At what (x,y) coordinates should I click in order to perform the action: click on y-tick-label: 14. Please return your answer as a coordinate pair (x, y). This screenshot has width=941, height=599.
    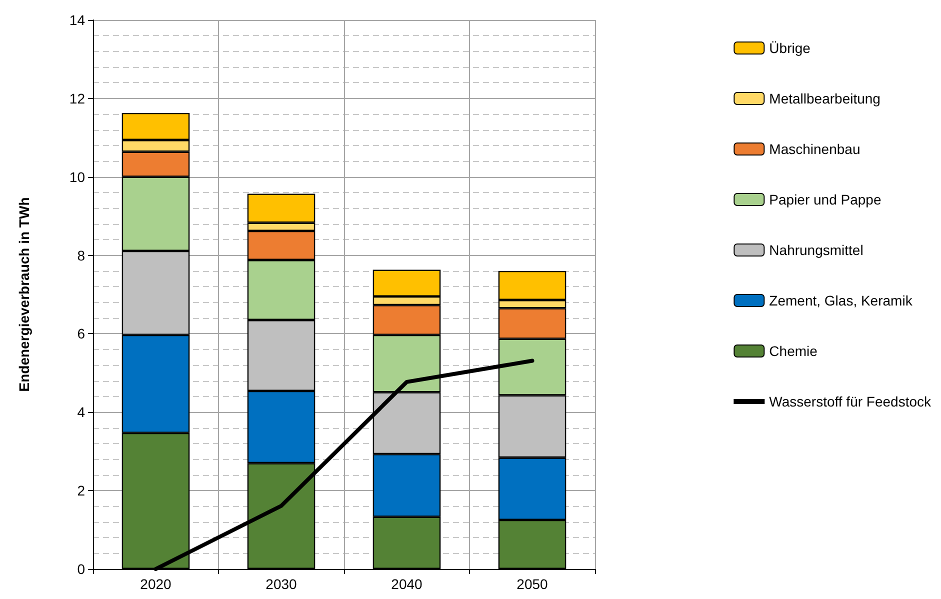
    Looking at the image, I should click on (77, 20).